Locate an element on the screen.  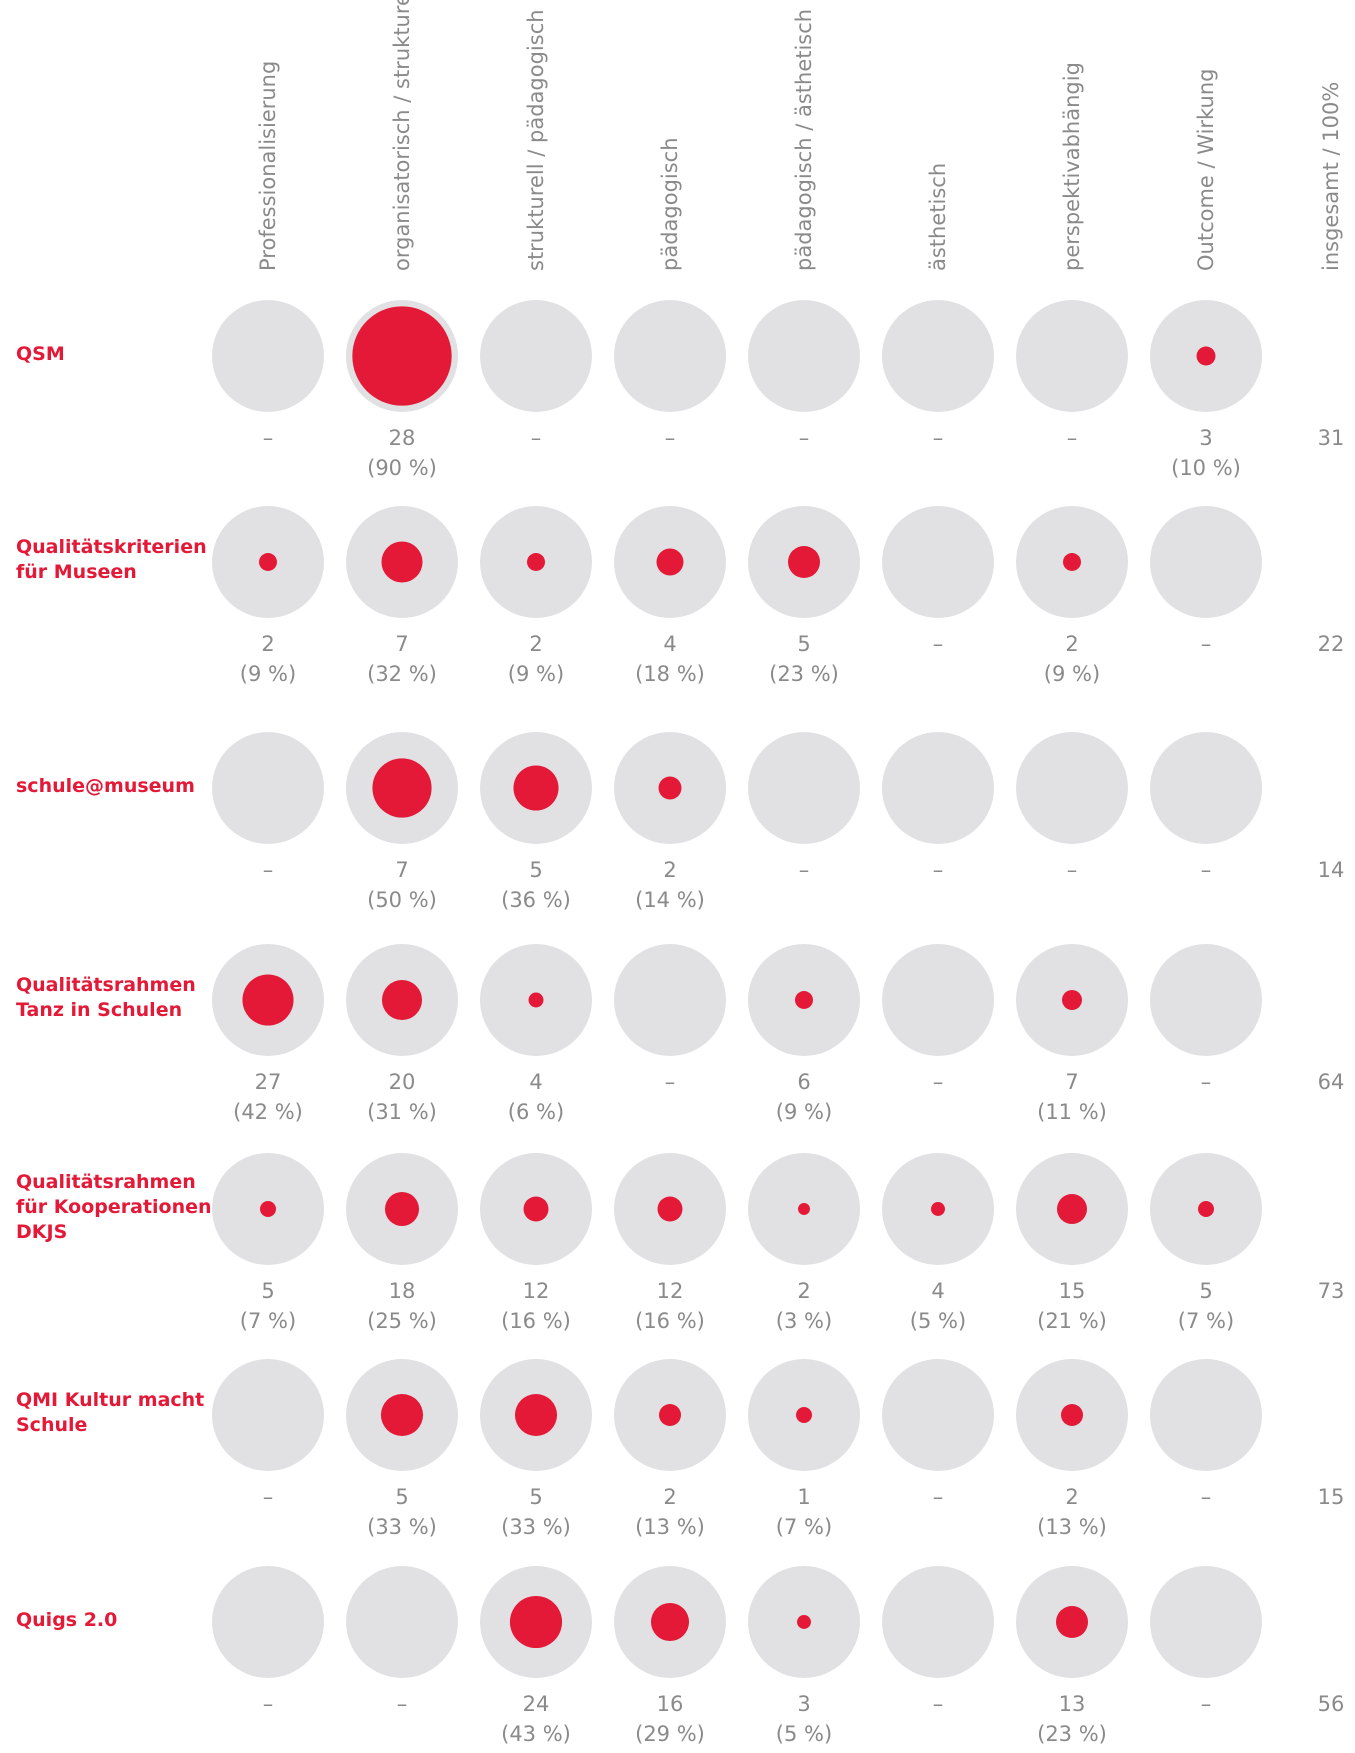
value-label: 12 is located at coordinates (670, 1291).